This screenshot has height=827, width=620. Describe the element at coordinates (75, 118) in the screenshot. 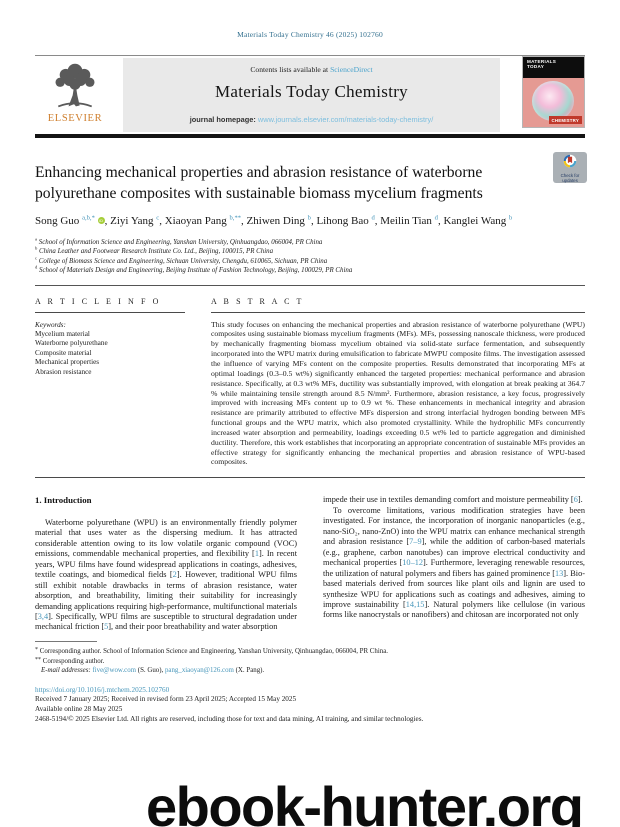

I see `elsevier-wordmark: ELSEVIER` at that location.